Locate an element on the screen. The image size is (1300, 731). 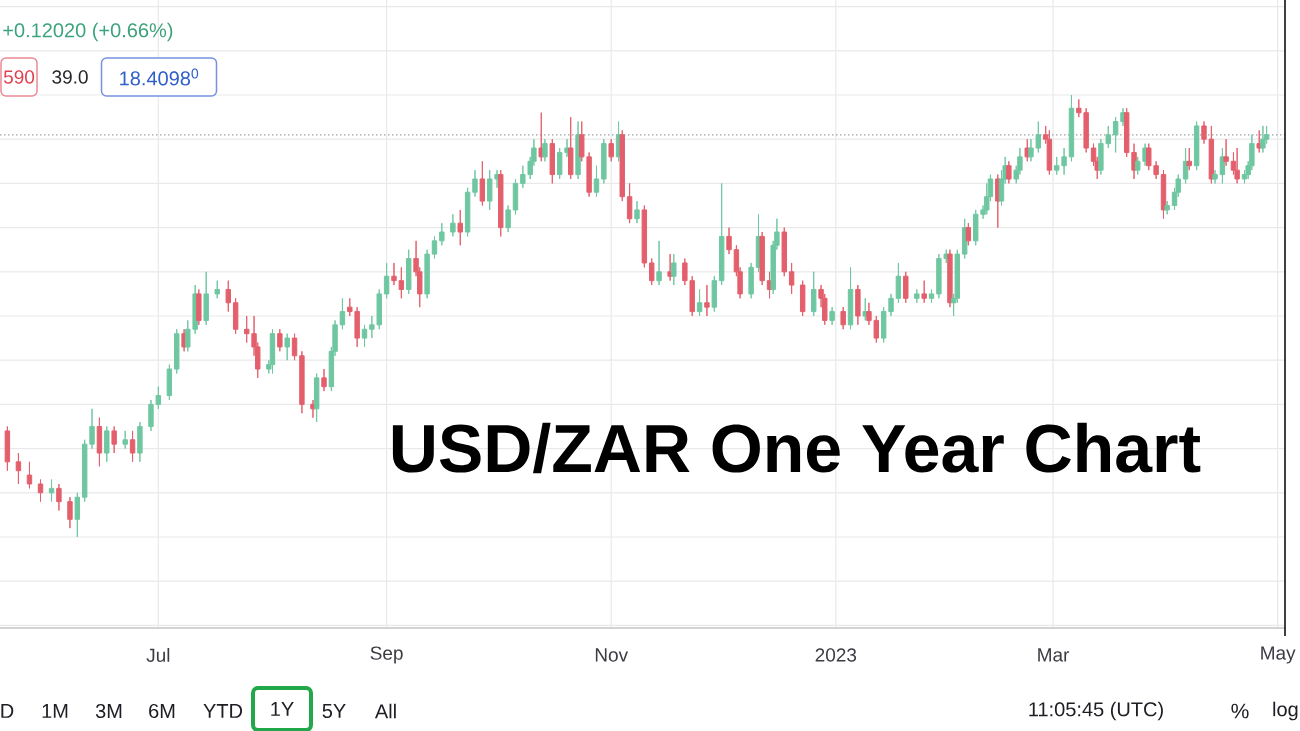
x-tick-label: May is located at coordinates (1278, 655).